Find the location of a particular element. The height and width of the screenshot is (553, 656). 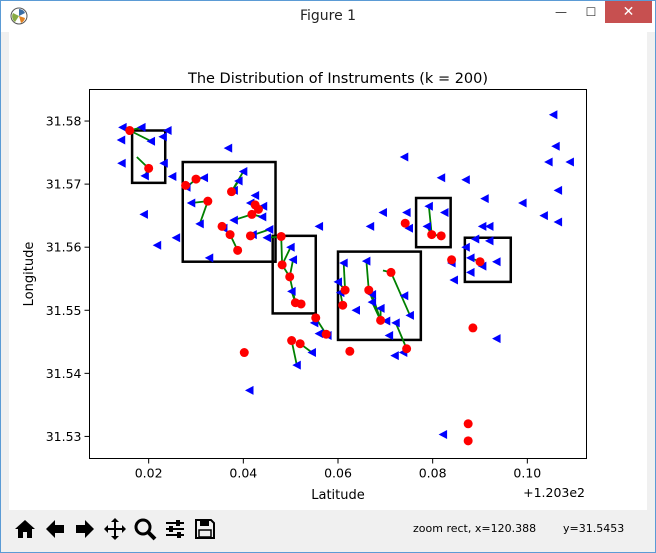

x-tick-label: 0.06 is located at coordinates (338, 473).